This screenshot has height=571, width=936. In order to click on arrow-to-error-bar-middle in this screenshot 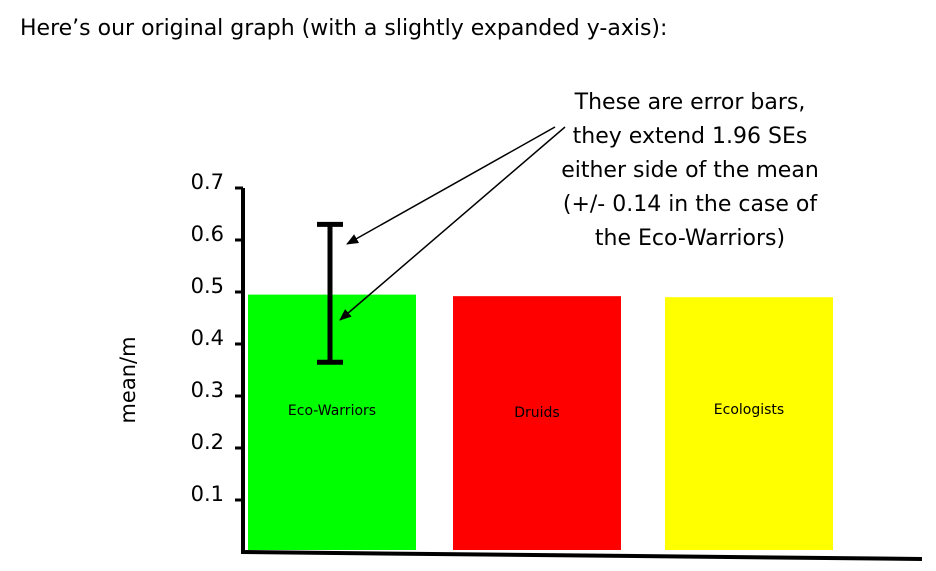, I will do `click(452, 223)`.